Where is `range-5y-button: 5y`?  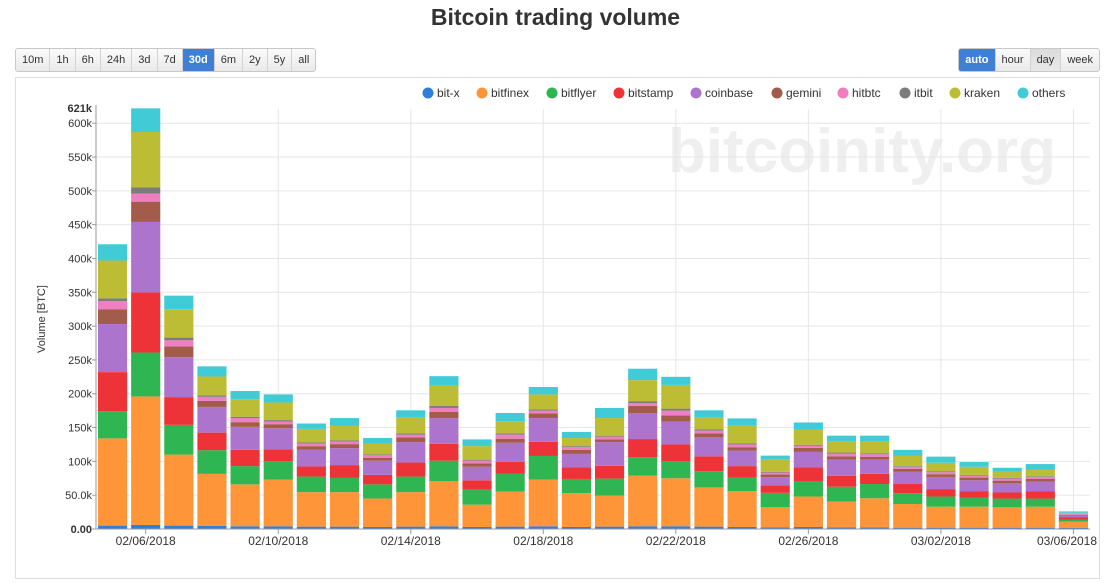
range-5y-button: 5y is located at coordinates (280, 60).